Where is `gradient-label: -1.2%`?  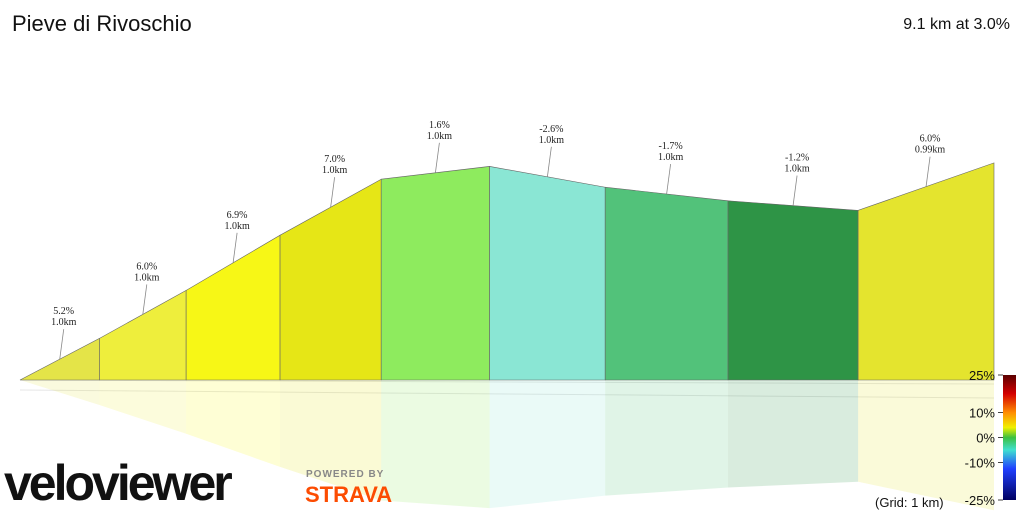
gradient-label: -1.2% is located at coordinates (797, 158).